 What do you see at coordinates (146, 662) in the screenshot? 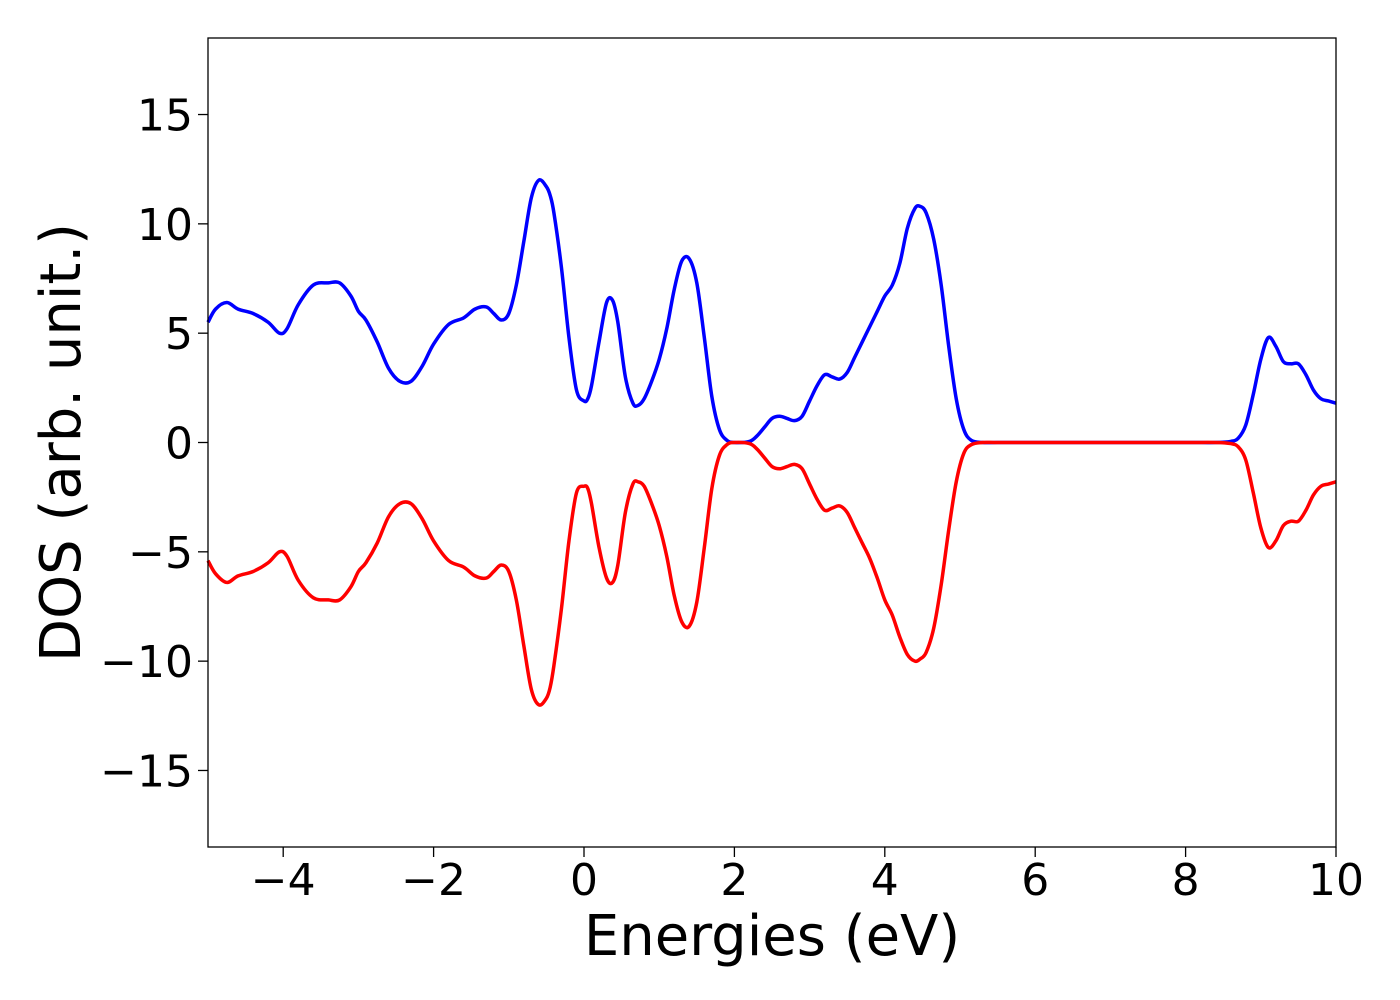
I see `y-tick-label: −10` at bounding box center [146, 662].